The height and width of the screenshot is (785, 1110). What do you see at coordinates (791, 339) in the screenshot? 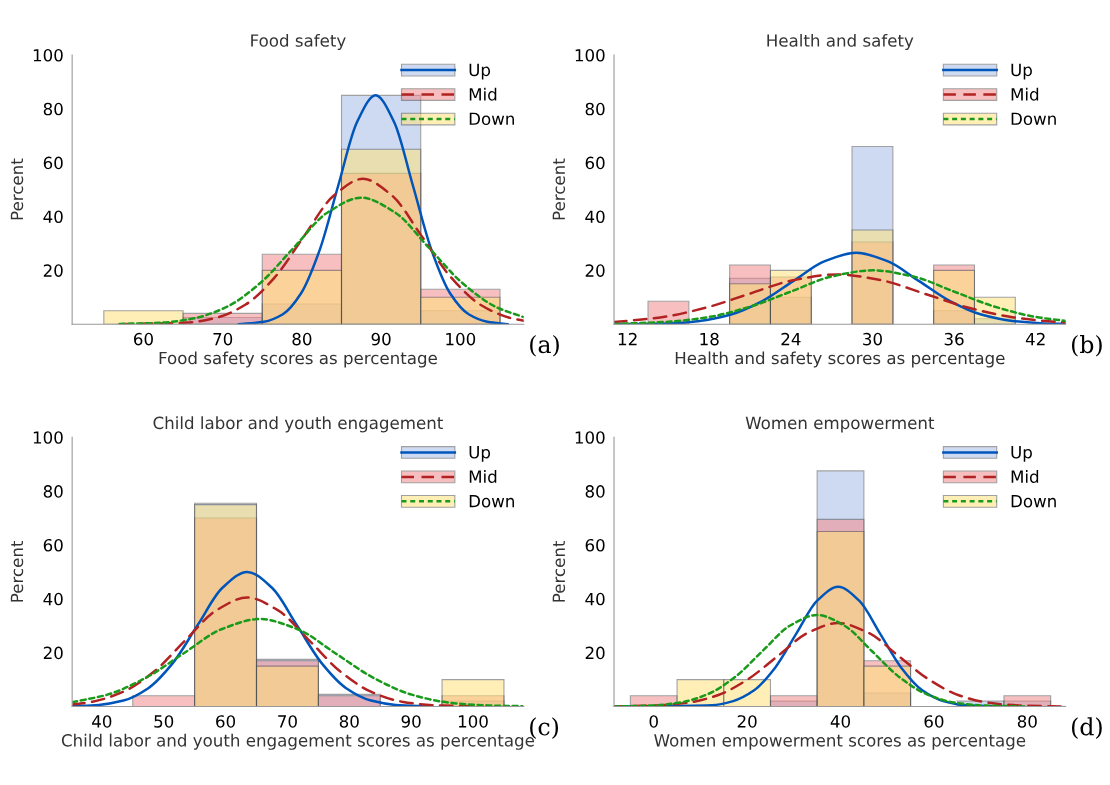
I see `x-tick-label: 24` at bounding box center [791, 339].